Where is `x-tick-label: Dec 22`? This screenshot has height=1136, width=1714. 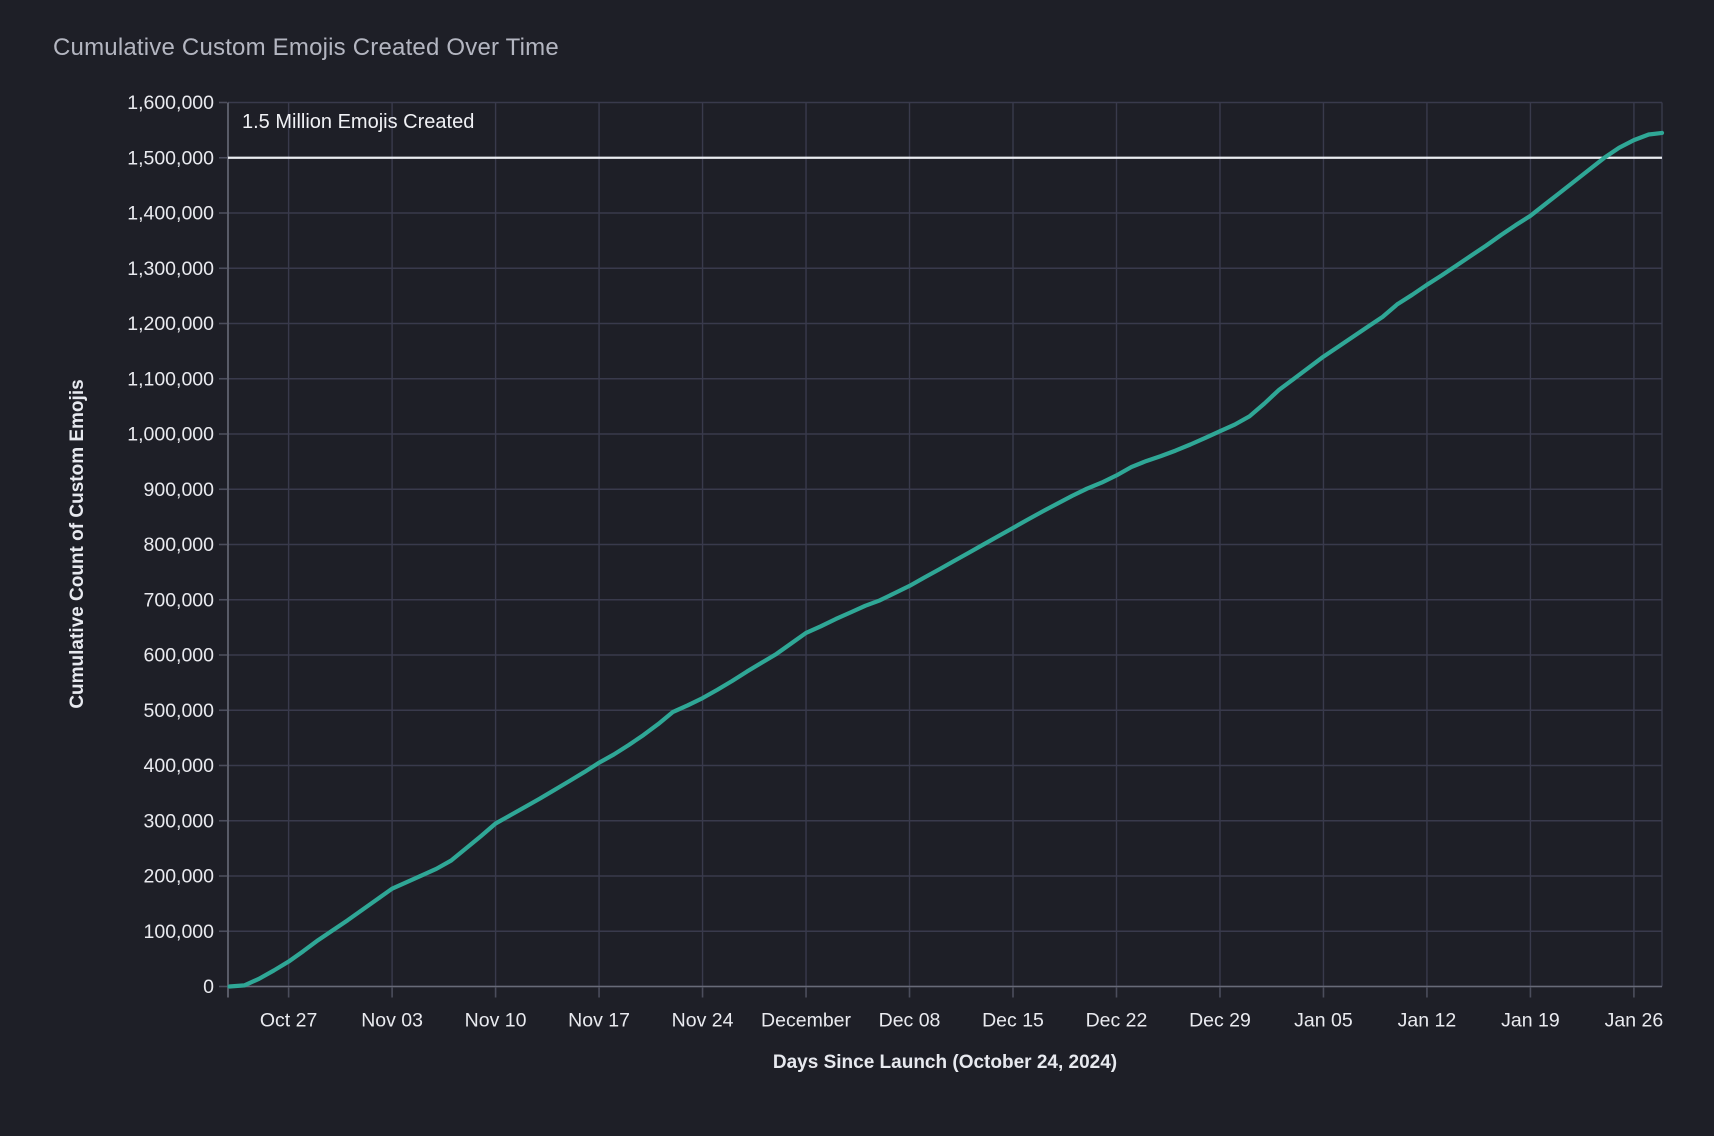 x-tick-label: Dec 22 is located at coordinates (1117, 1021).